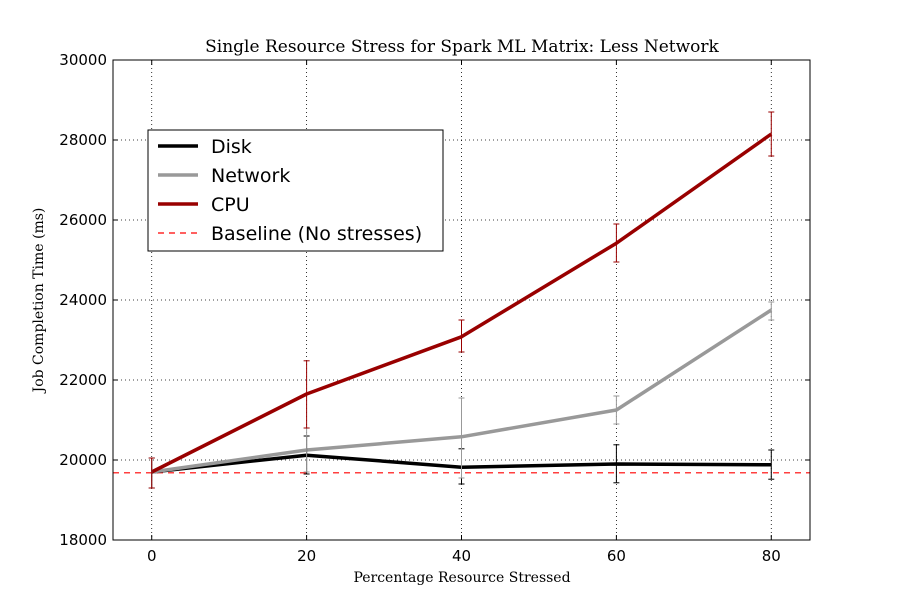 This screenshot has width=900, height=600. Describe the element at coordinates (231, 147) in the screenshot. I see `legend-label: Disk` at that location.